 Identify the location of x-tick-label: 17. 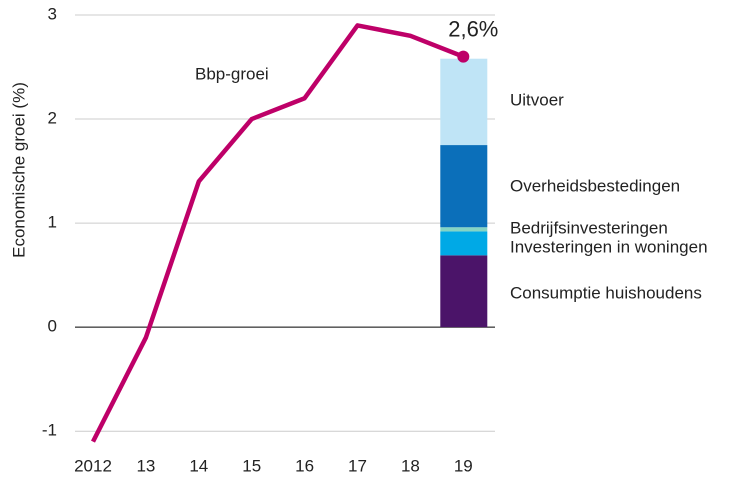
(357, 465).